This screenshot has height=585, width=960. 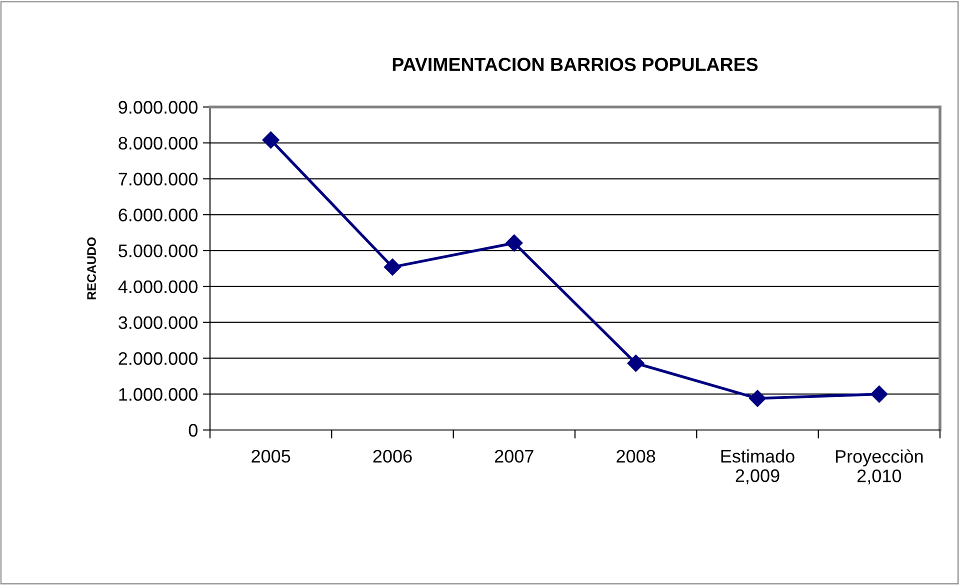 What do you see at coordinates (158, 215) in the screenshot?
I see `y-tick-label: 6.000.000` at bounding box center [158, 215].